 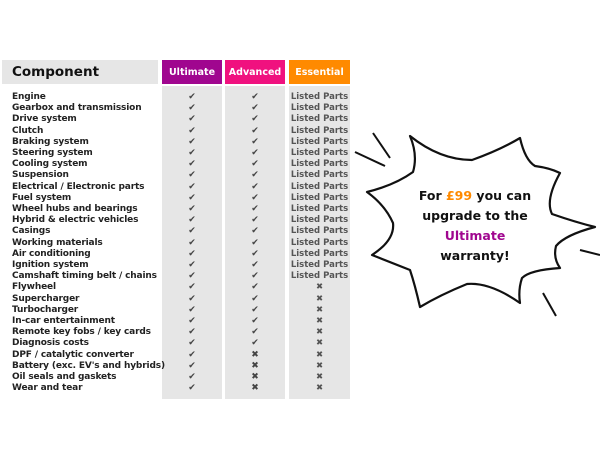 I want to click on component-name: Wear and tear, so click(x=47, y=388).